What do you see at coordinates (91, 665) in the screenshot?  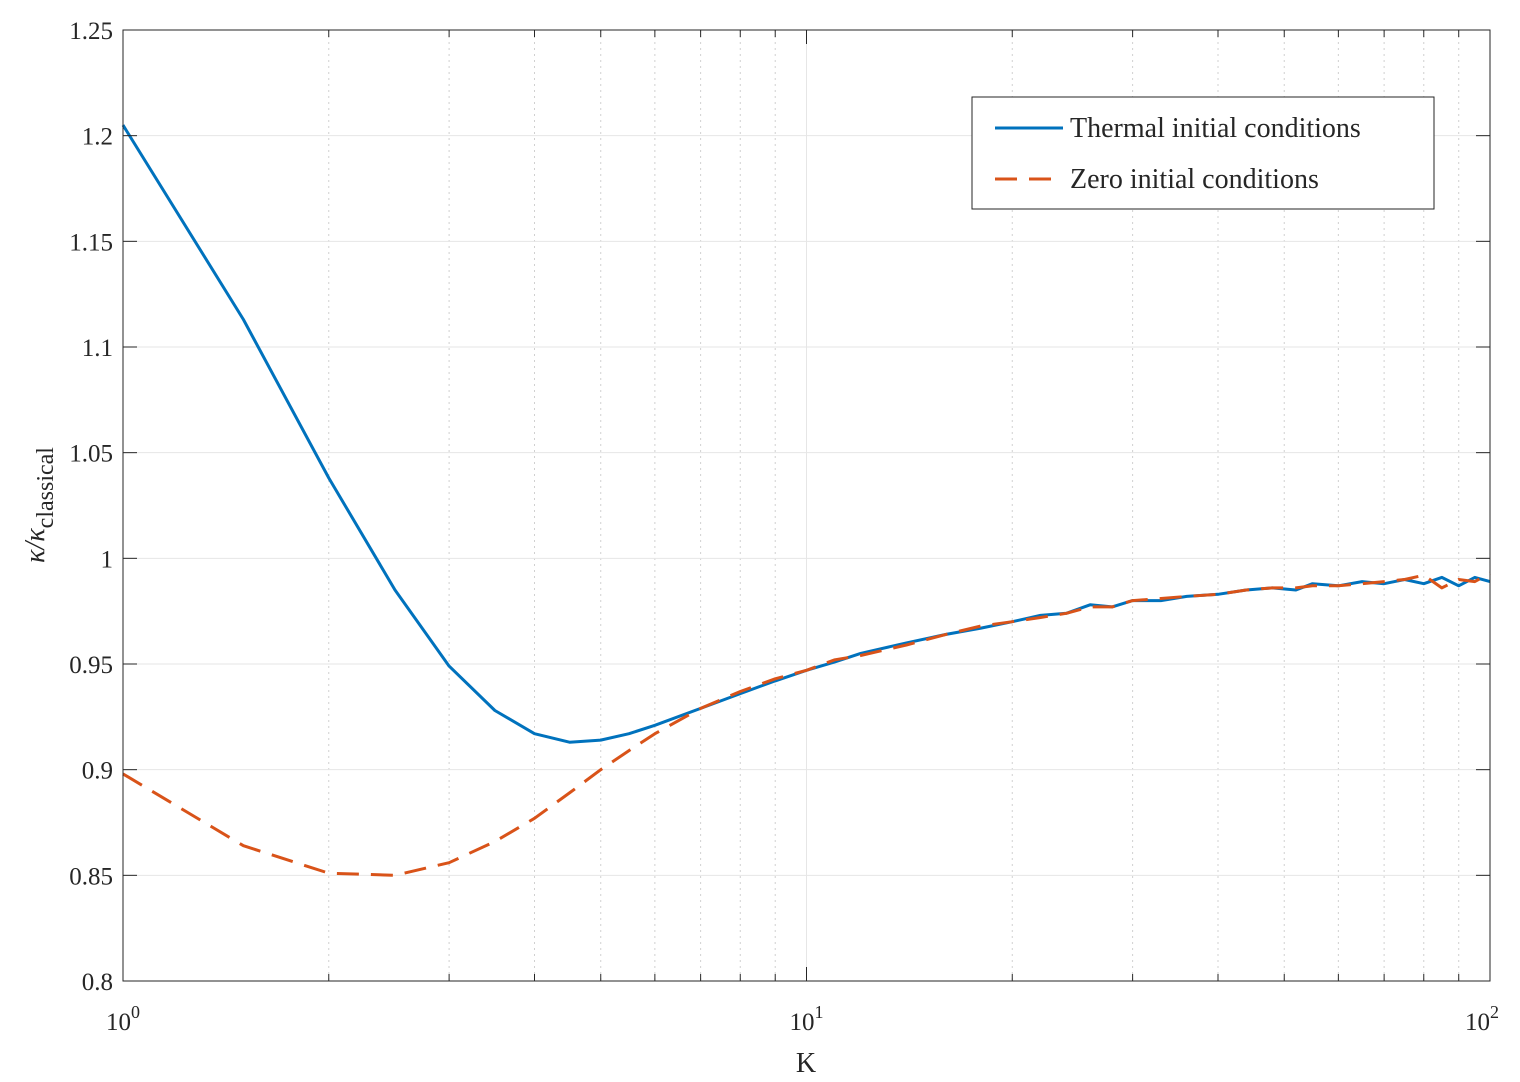 I see `y-tick-label: 0.95` at bounding box center [91, 665].